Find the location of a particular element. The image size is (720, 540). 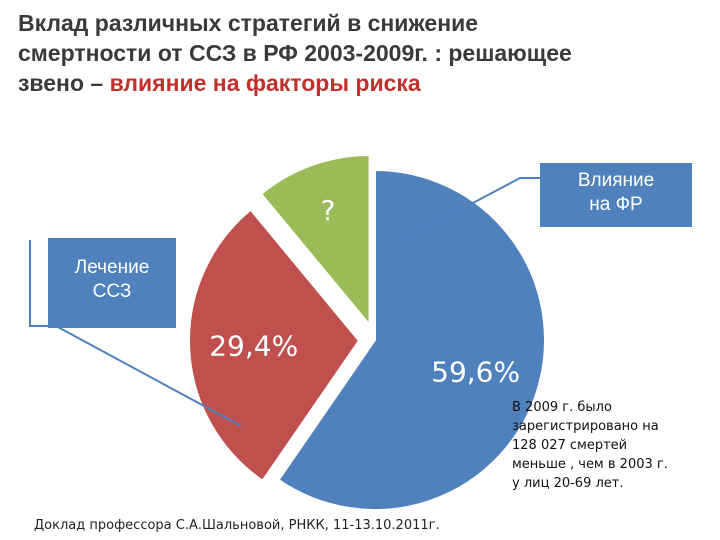

pie-slice-unknown is located at coordinates (315, 240).